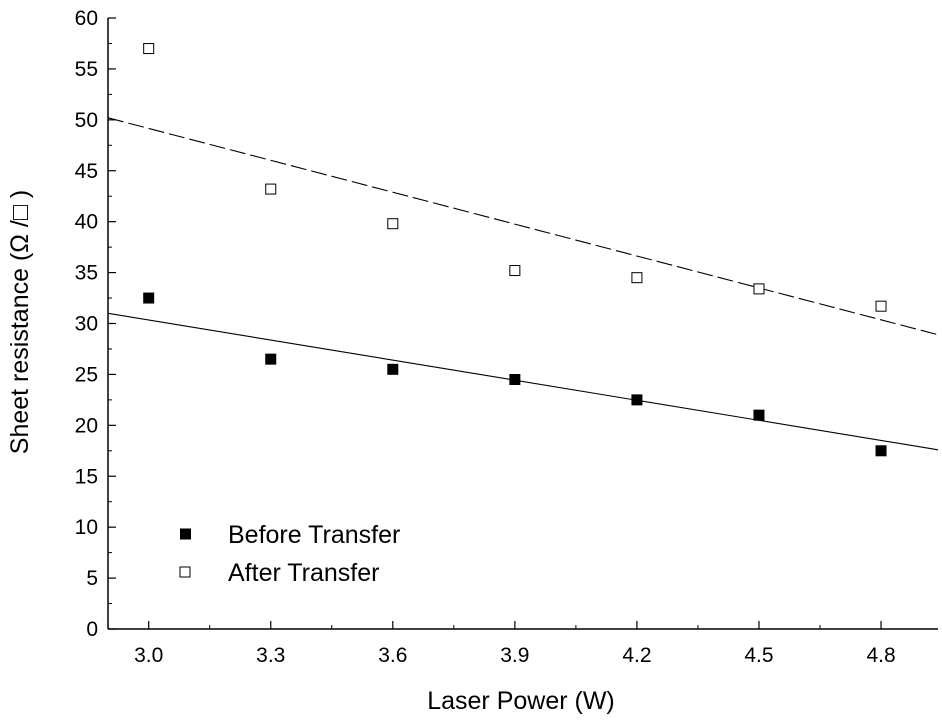  What do you see at coordinates (86, 425) in the screenshot?
I see `y-tick-label: 20` at bounding box center [86, 425].